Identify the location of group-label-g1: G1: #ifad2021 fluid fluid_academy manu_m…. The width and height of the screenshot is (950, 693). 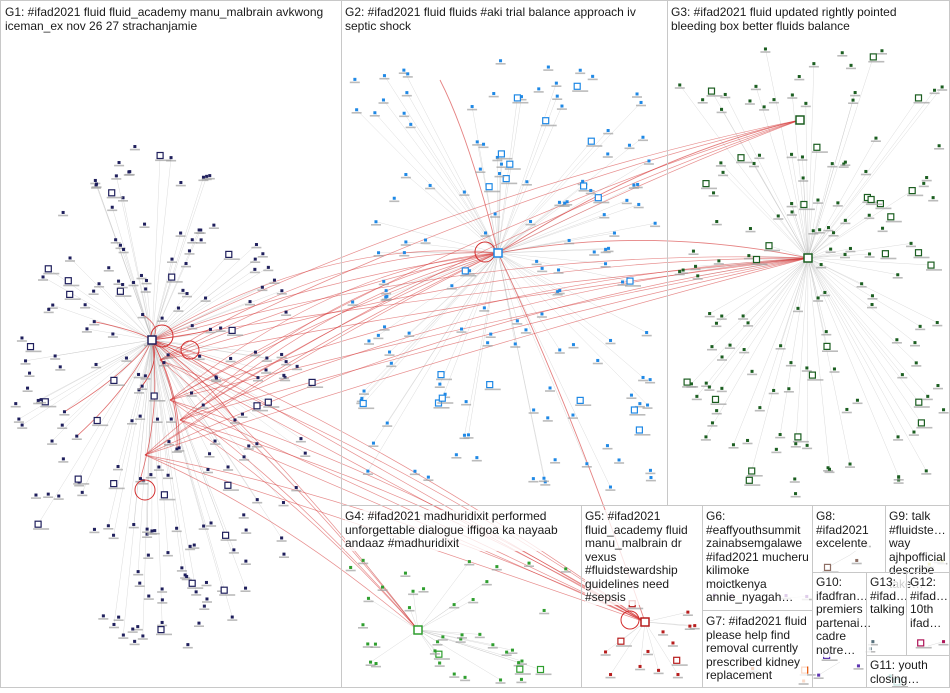
(164, 19).